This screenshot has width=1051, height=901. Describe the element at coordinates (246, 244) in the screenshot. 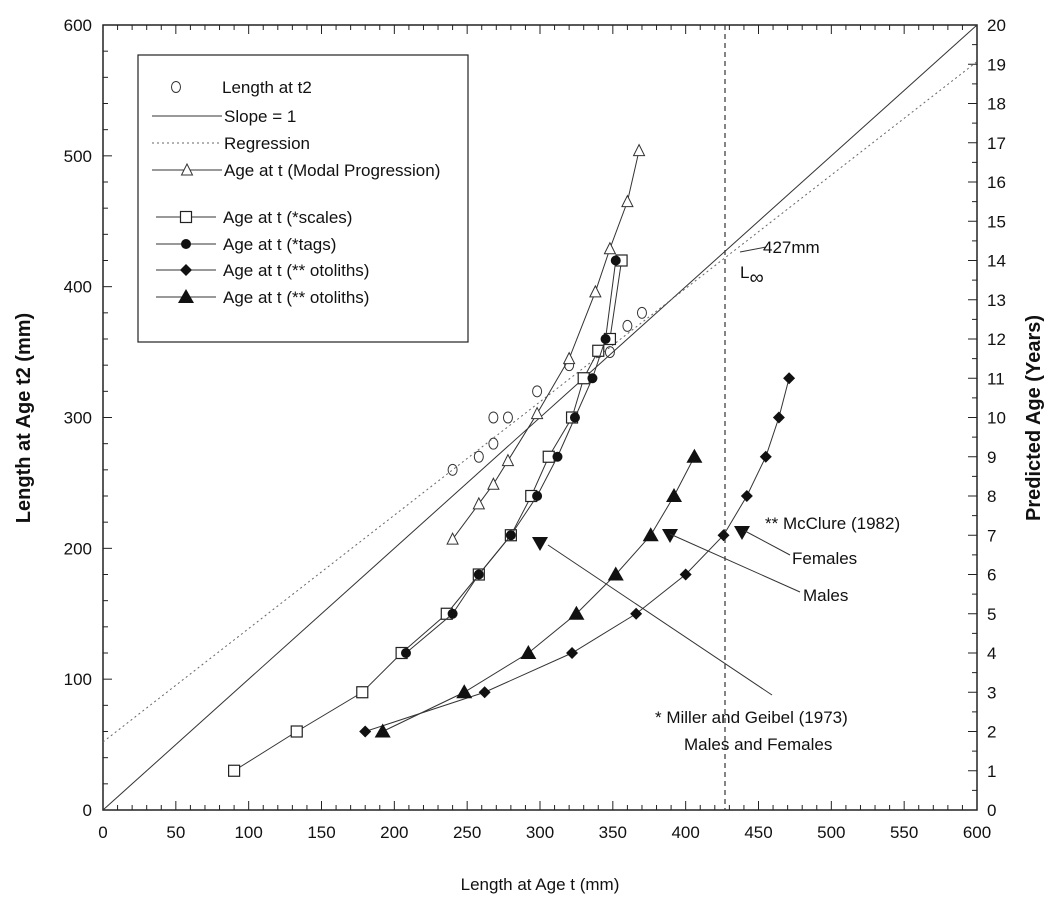

I see `legend-item: Age at t (*tags)` at that location.